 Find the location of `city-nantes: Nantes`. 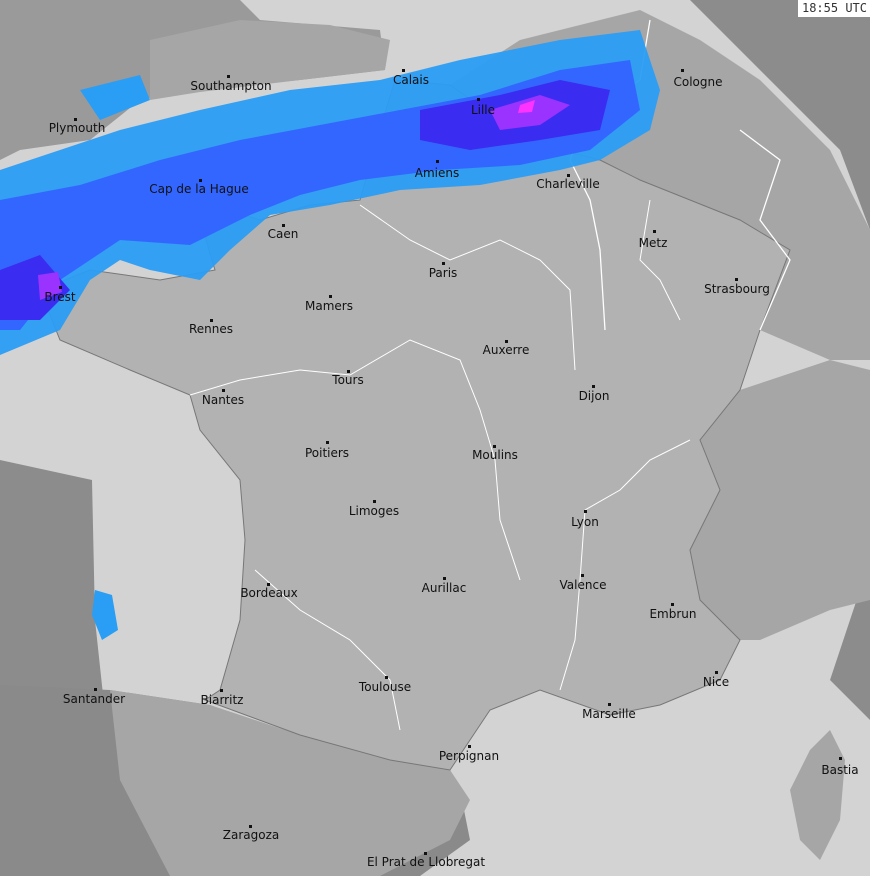

city-nantes: Nantes is located at coordinates (223, 398).